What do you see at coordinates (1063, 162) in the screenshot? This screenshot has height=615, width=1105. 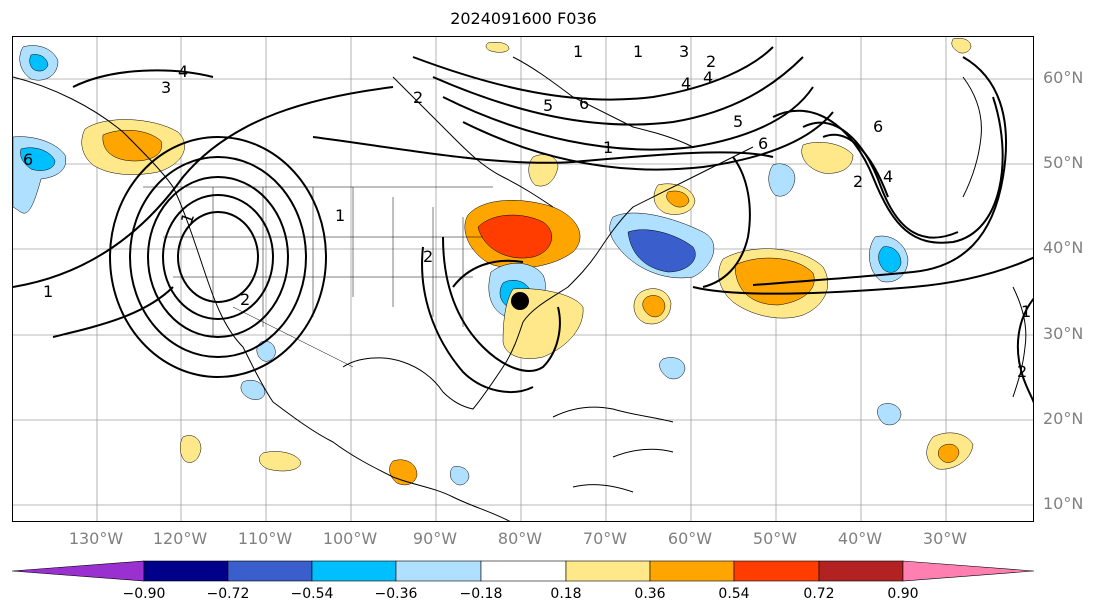 I see `lat-label: 50°N` at bounding box center [1063, 162].